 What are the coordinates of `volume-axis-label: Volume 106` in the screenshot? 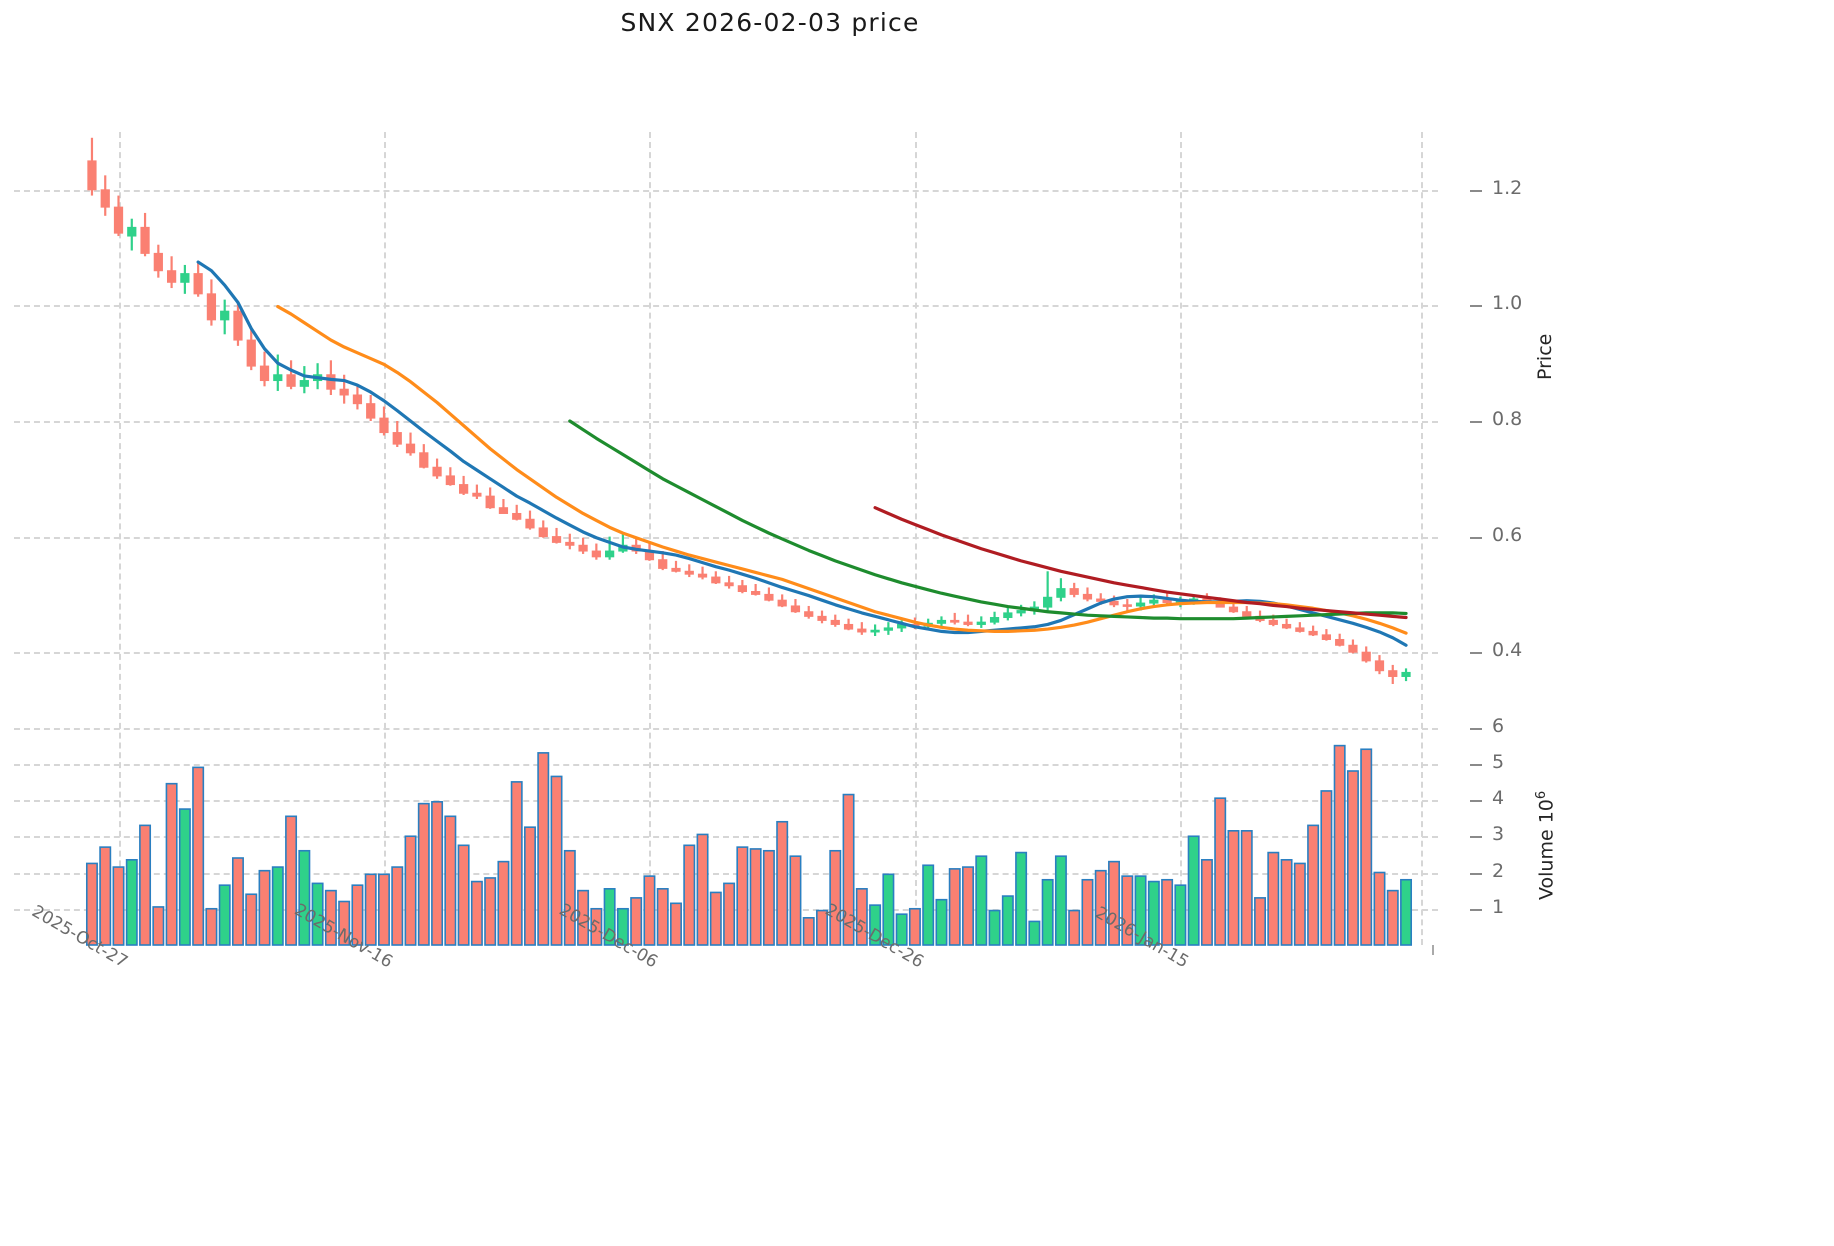 It's located at (1545, 845).